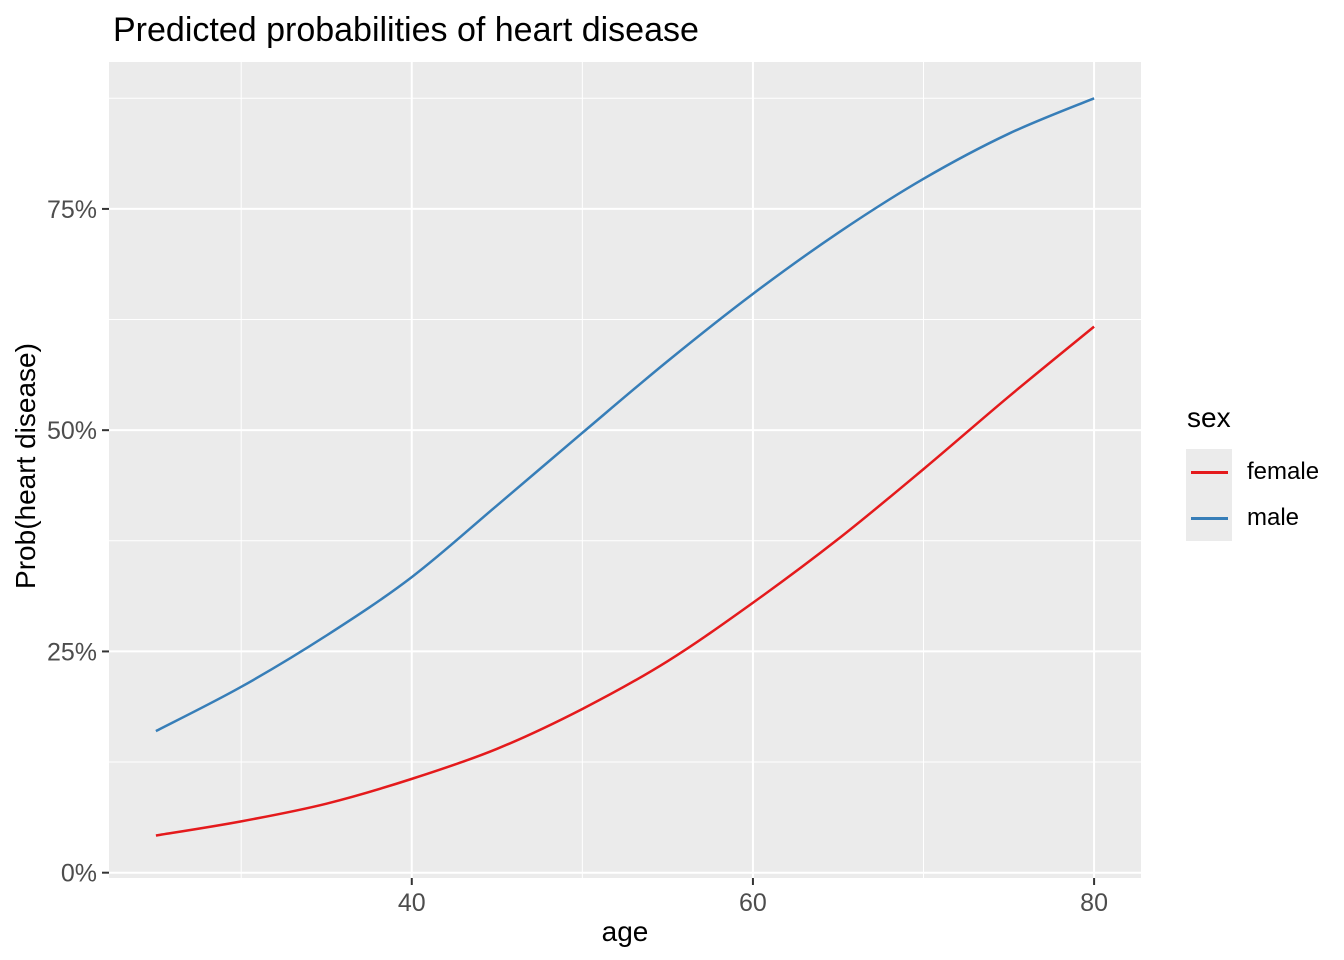 Image resolution: width=1344 pixels, height=960 pixels. I want to click on legend-key-female, so click(1209, 472).